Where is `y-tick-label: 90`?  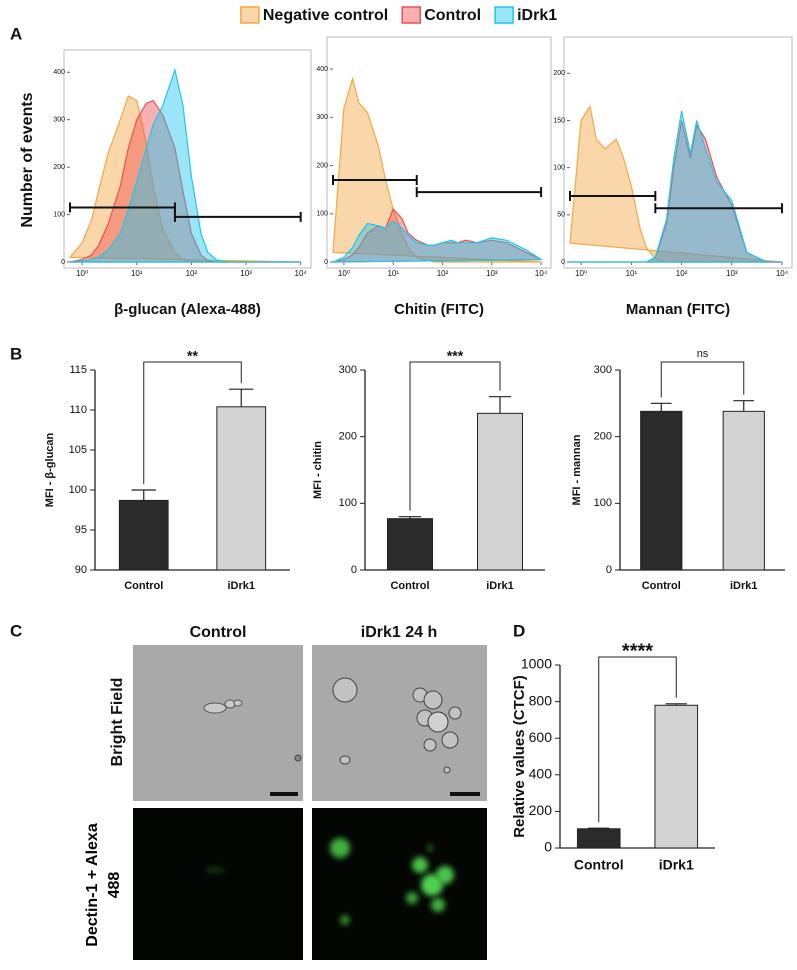 y-tick-label: 90 is located at coordinates (81, 570).